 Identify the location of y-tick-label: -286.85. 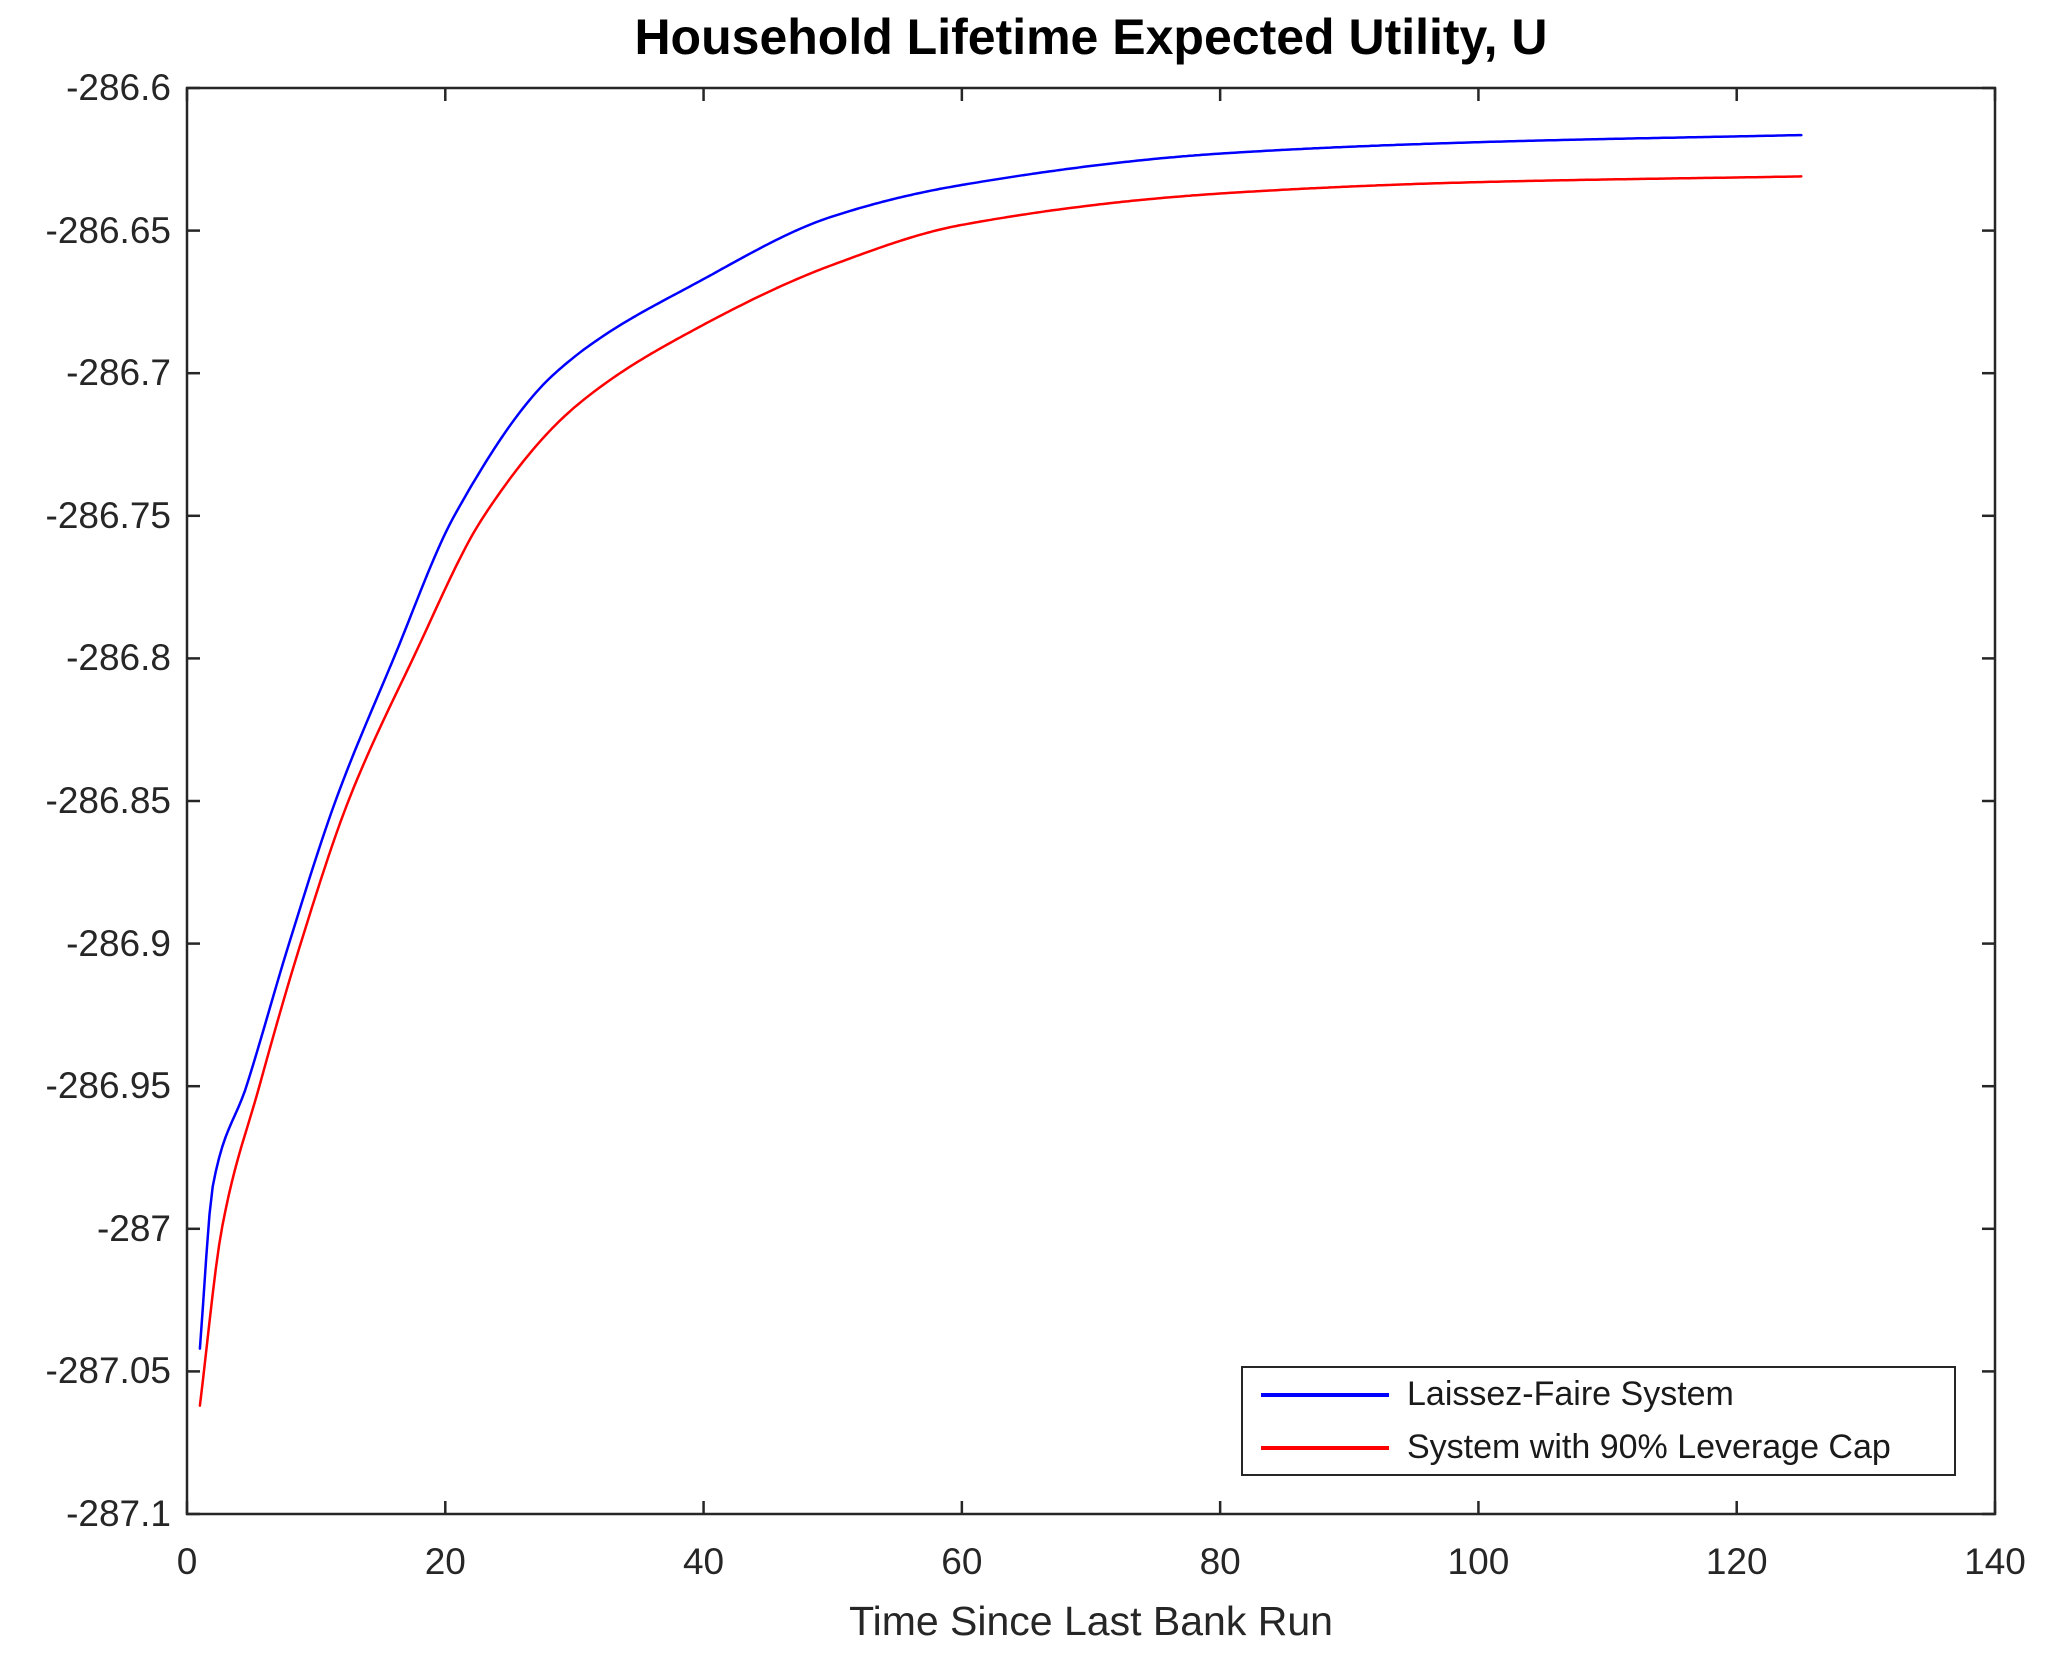
(108, 800).